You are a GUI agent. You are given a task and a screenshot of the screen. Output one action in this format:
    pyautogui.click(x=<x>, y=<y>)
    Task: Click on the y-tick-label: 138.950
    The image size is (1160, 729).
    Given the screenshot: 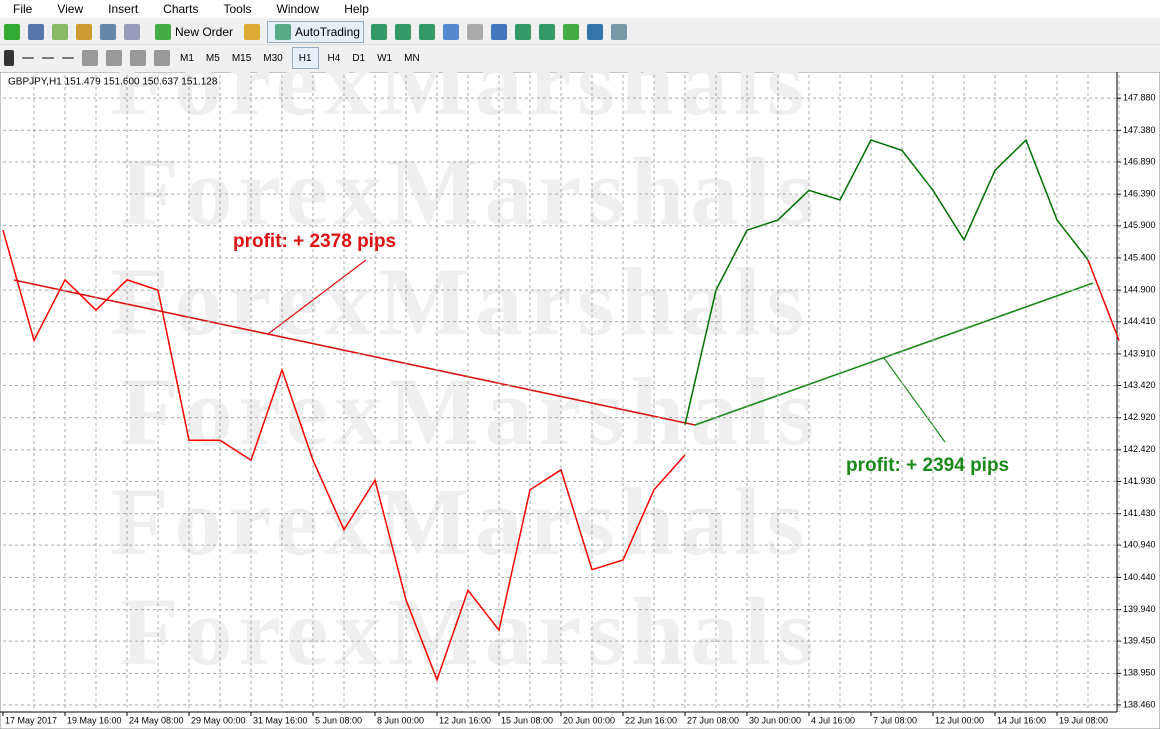 What is the action you would take?
    pyautogui.click(x=1139, y=673)
    